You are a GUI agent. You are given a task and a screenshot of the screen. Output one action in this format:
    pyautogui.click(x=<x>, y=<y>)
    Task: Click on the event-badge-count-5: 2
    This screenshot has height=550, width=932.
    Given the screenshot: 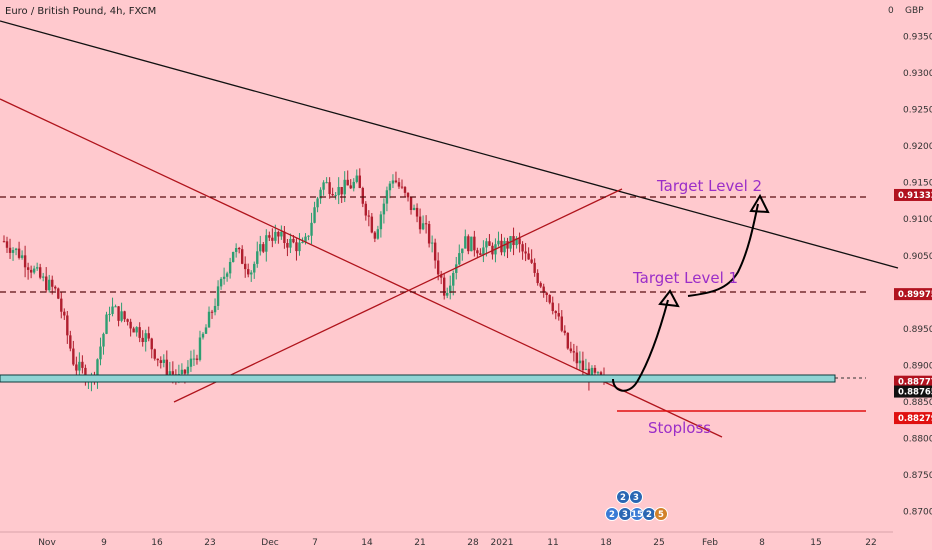 What is the action you would take?
    pyautogui.click(x=649, y=515)
    